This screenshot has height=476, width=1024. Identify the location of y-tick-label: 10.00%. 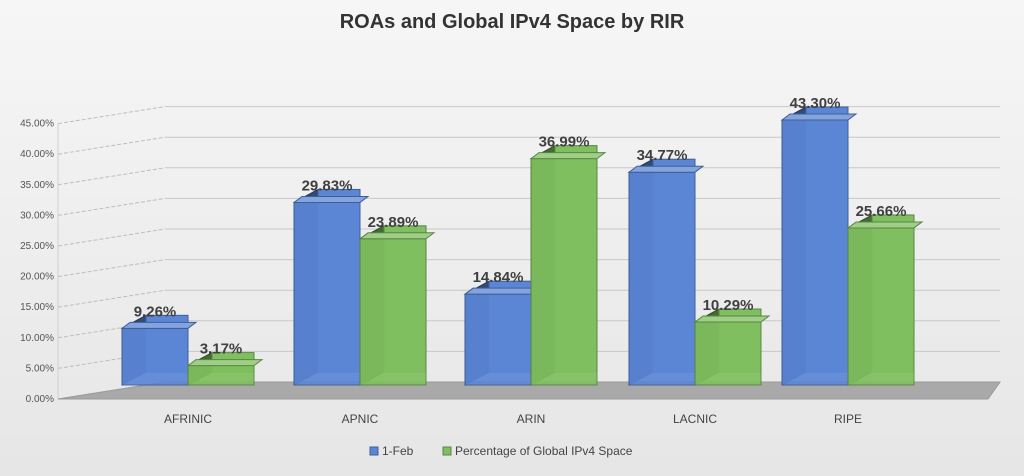
(37, 338).